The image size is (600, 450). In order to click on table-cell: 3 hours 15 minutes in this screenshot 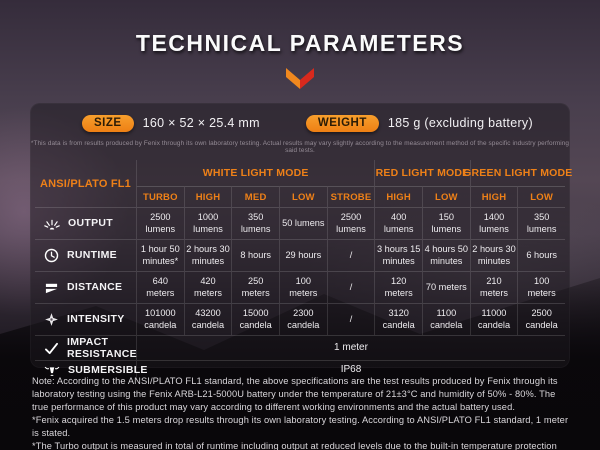, I will do `click(398, 255)`.